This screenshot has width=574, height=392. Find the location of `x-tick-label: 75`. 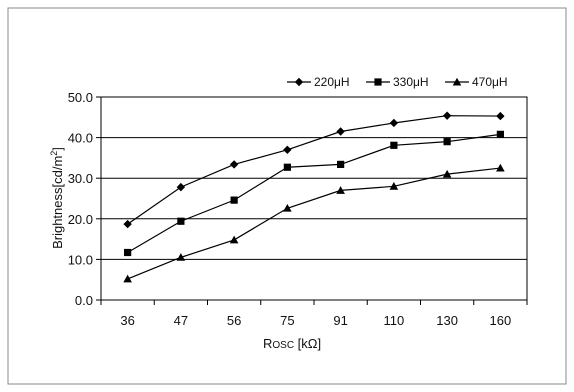

x-tick-label: 75 is located at coordinates (287, 320).